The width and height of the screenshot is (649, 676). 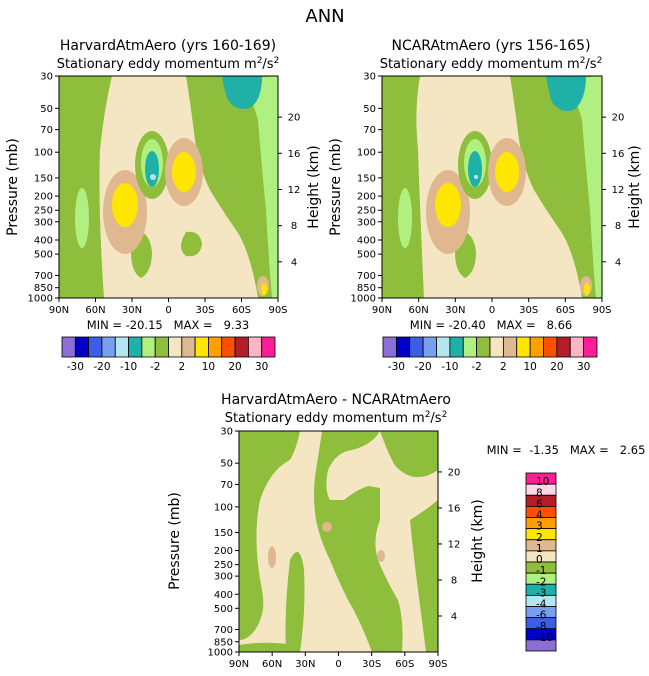 I want to click on colorbar-label: 0, so click(x=539, y=560).